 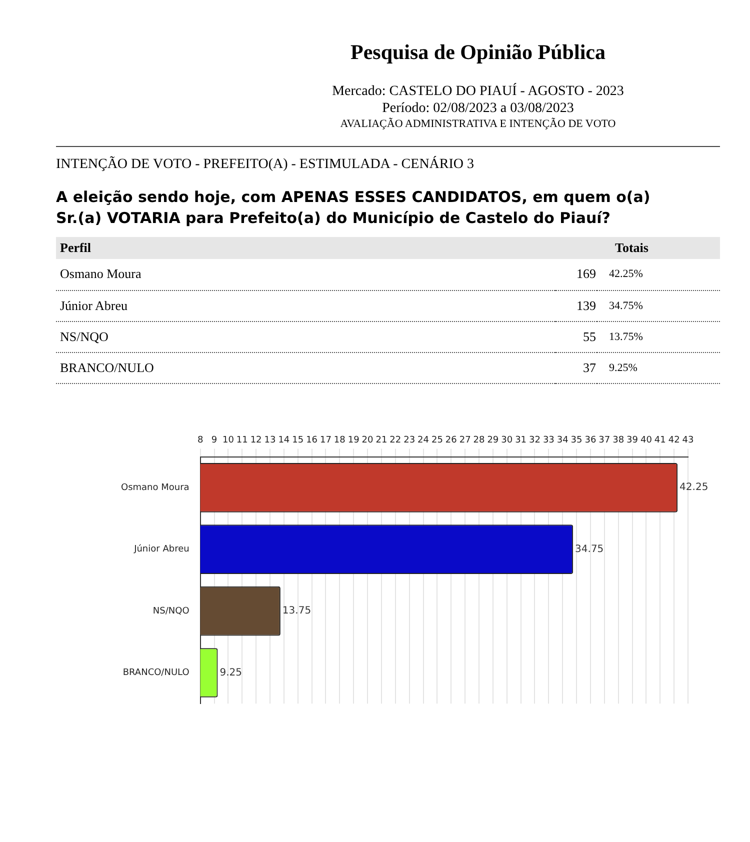 What do you see at coordinates (626, 306) in the screenshot?
I see `data-label: 34.75%` at bounding box center [626, 306].